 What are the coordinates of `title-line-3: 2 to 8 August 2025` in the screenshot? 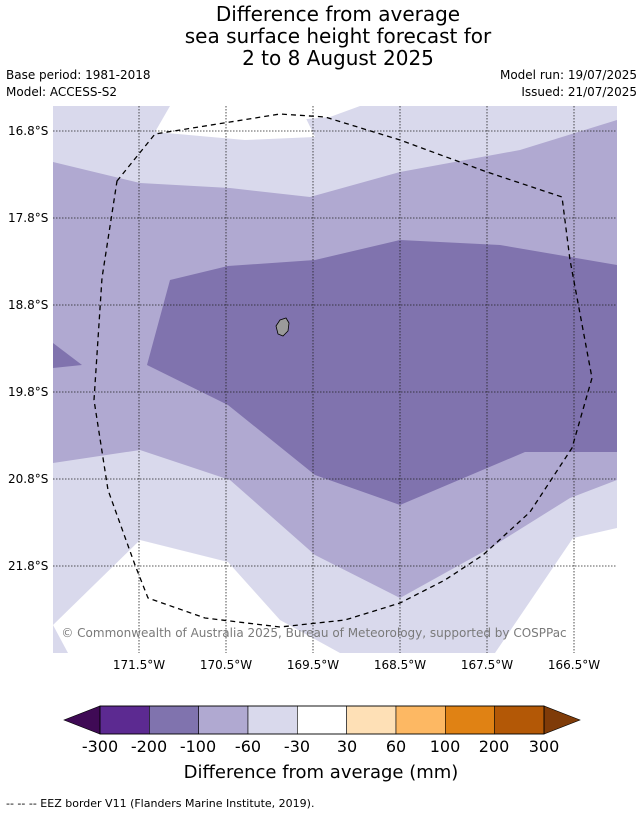 It's located at (338, 58).